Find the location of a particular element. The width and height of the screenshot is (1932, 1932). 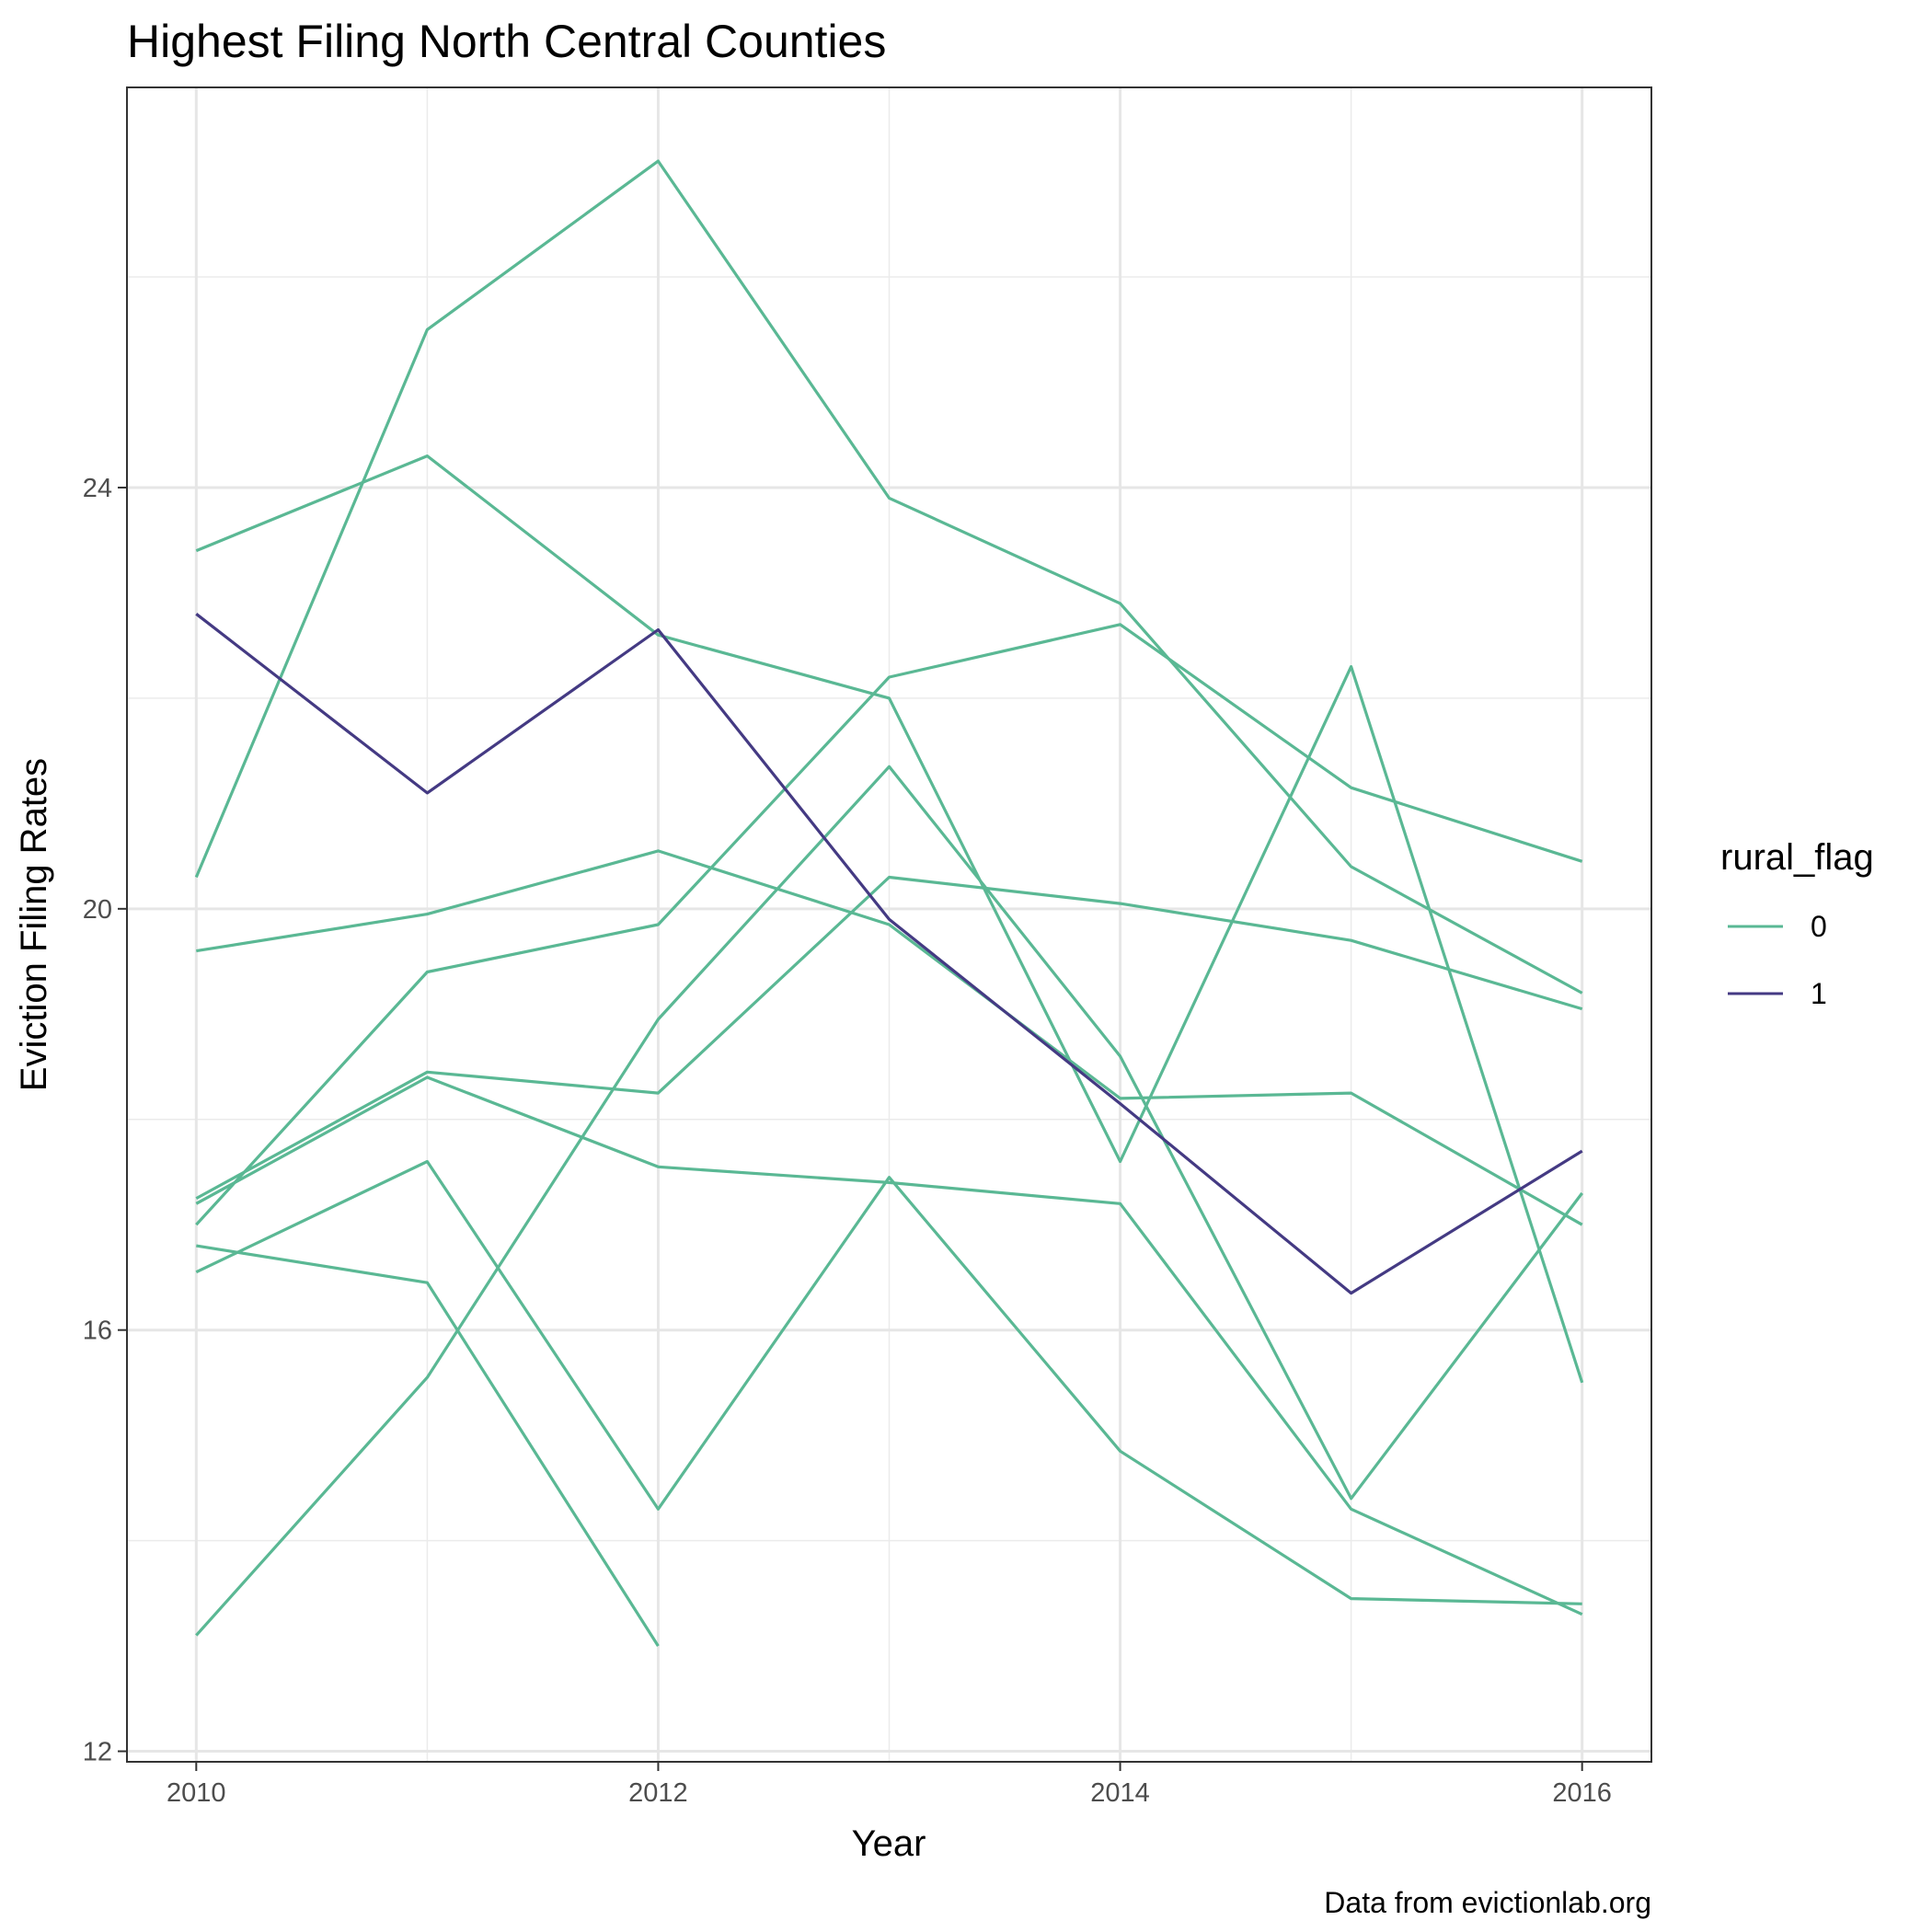

y-tick-label-24: 24 is located at coordinates (97, 488).